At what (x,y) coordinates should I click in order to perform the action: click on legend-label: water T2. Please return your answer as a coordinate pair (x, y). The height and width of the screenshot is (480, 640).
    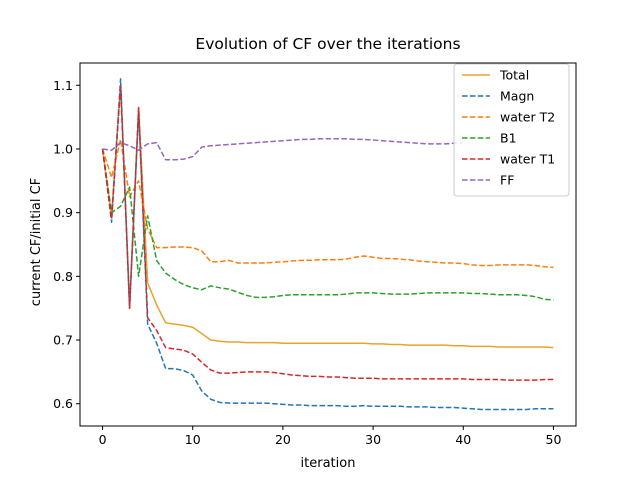
    Looking at the image, I should click on (527, 117).